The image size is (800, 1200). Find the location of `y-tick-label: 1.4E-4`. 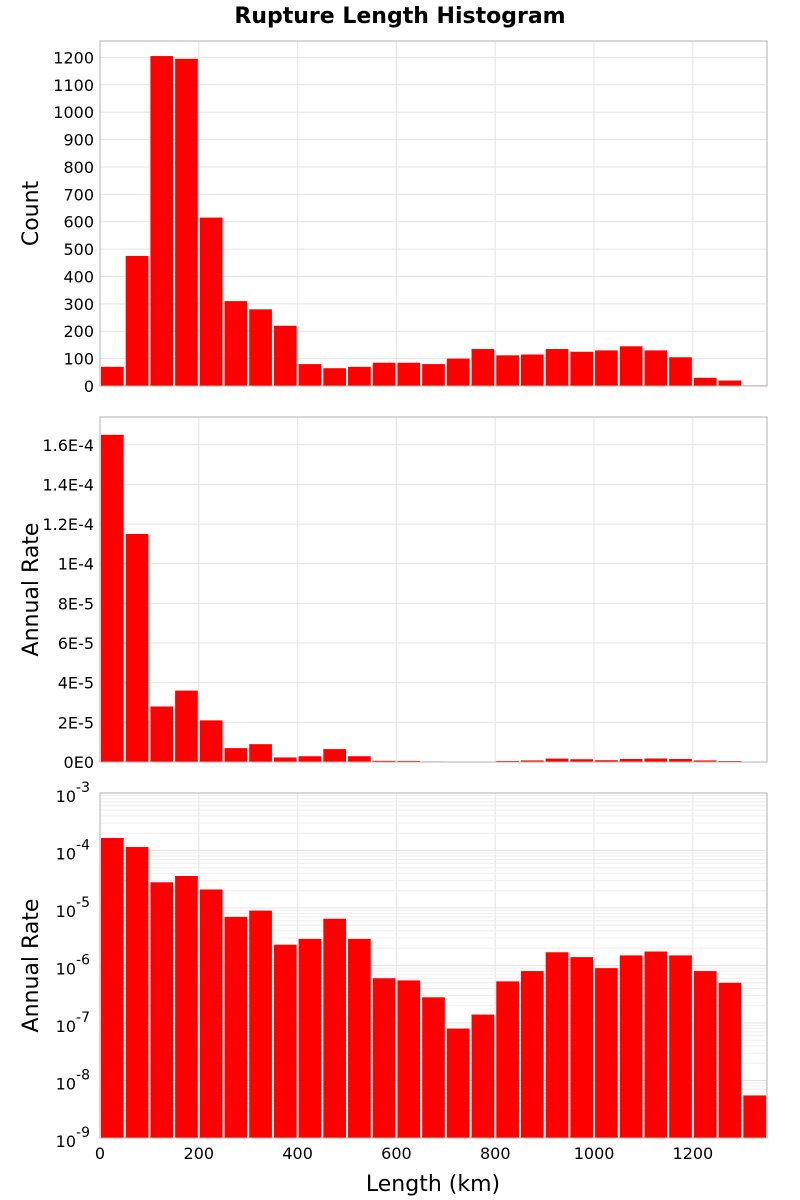

y-tick-label: 1.4E-4 is located at coordinates (68, 484).